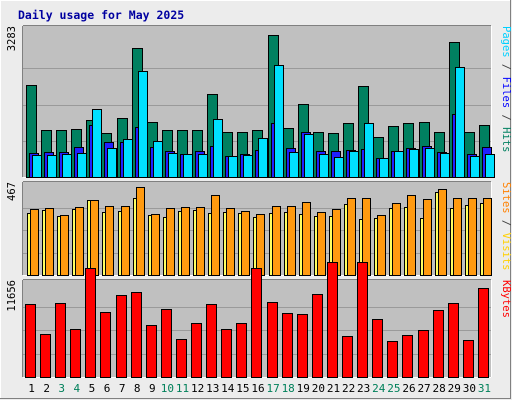 Image resolution: width=512 pixels, height=400 pixels. I want to click on legend-part: KBytes, so click(506, 299).